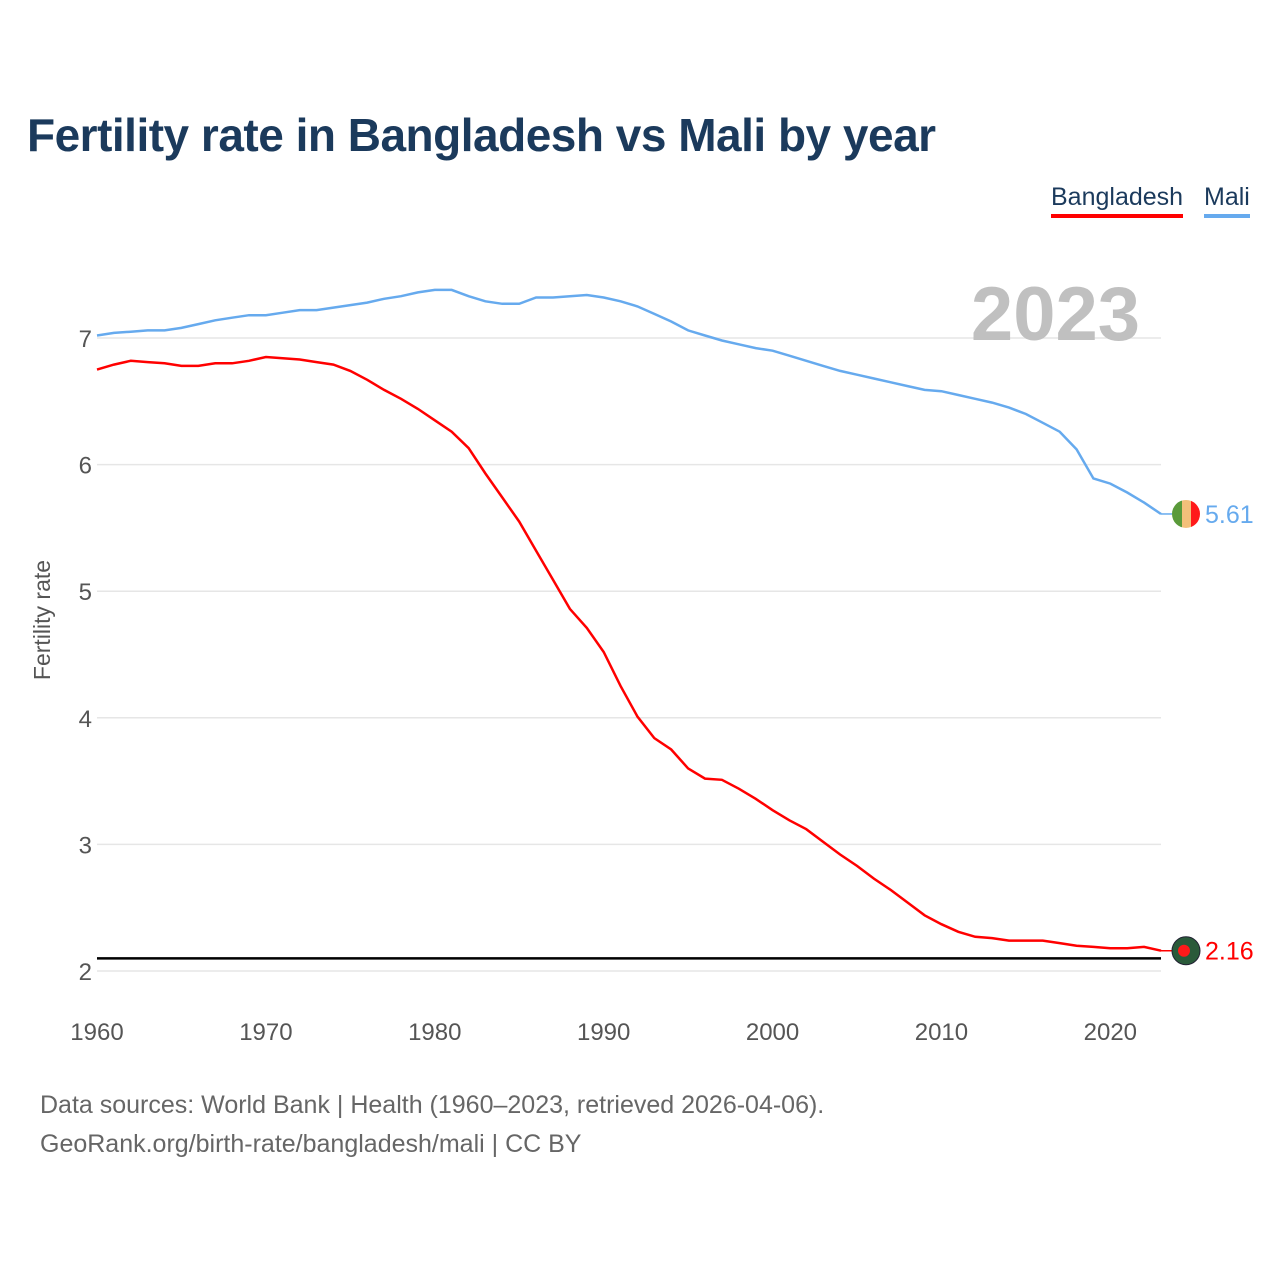 Image resolution: width=1280 pixels, height=1280 pixels. I want to click on flag-disc-red, so click(1184, 950).